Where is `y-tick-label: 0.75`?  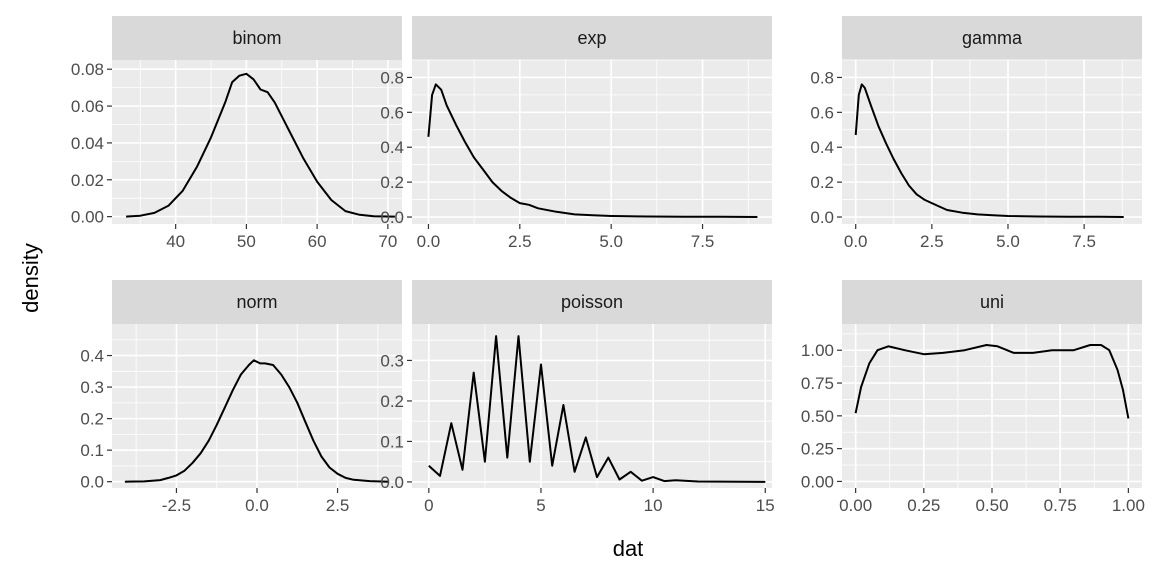
y-tick-label: 0.75 is located at coordinates (817, 383).